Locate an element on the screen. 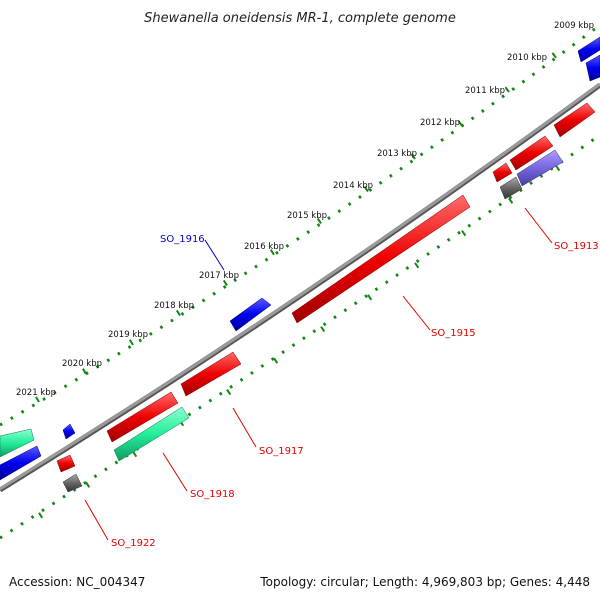 This screenshot has height=600, width=600. scale-label: 2017 kbp is located at coordinates (219, 276).